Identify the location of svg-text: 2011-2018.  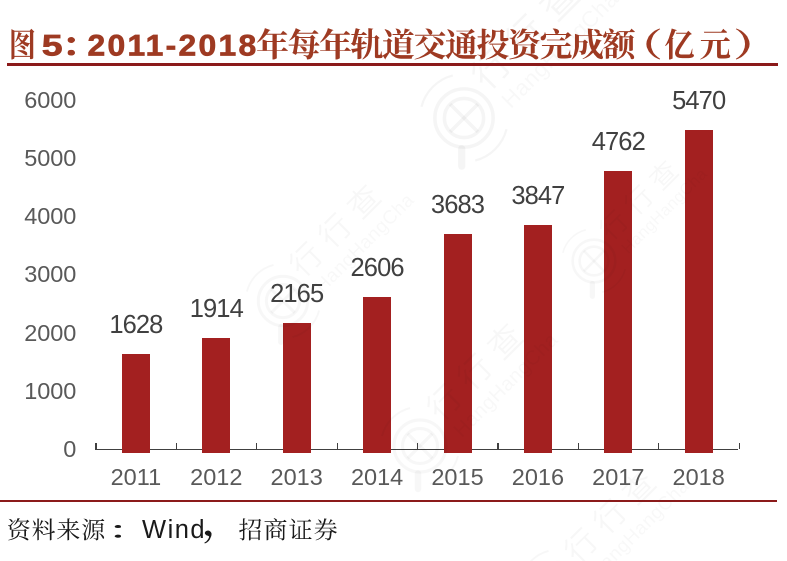
(173, 45).